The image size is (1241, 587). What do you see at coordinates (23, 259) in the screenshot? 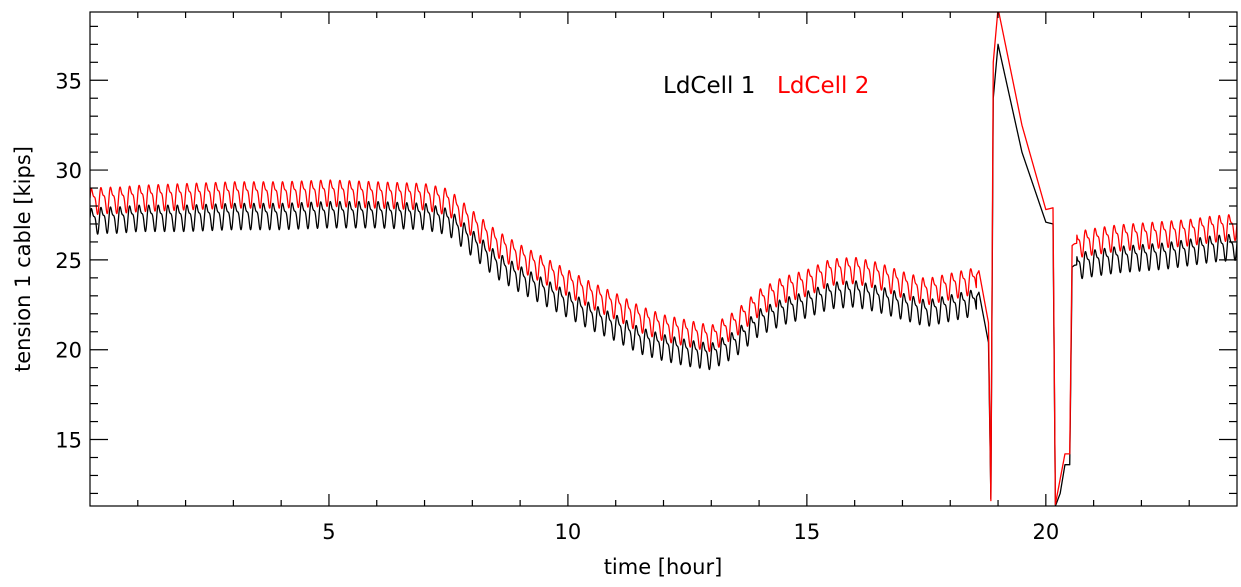
I see `y-axis-label: tension 1 cable [kips]` at bounding box center [23, 259].